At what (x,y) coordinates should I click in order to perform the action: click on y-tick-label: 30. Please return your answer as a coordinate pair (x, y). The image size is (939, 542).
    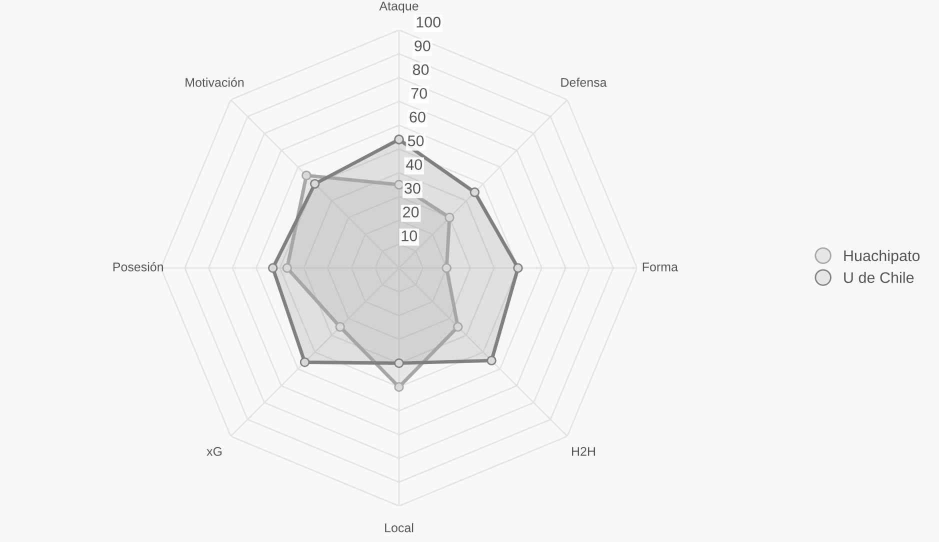
    Looking at the image, I should click on (412, 188).